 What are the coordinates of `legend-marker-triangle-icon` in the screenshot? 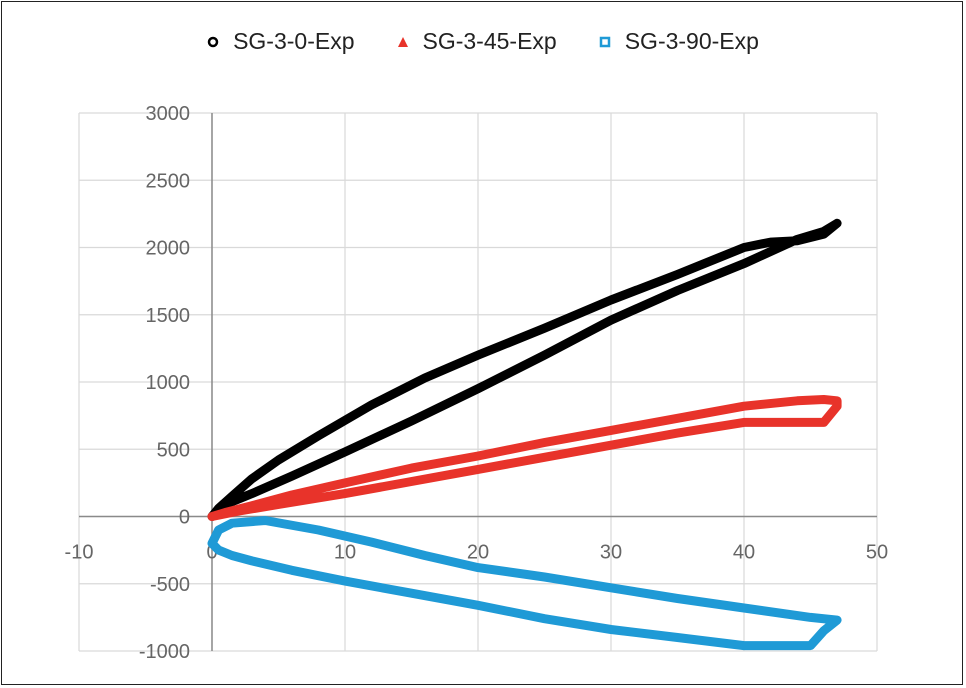 It's located at (402, 41).